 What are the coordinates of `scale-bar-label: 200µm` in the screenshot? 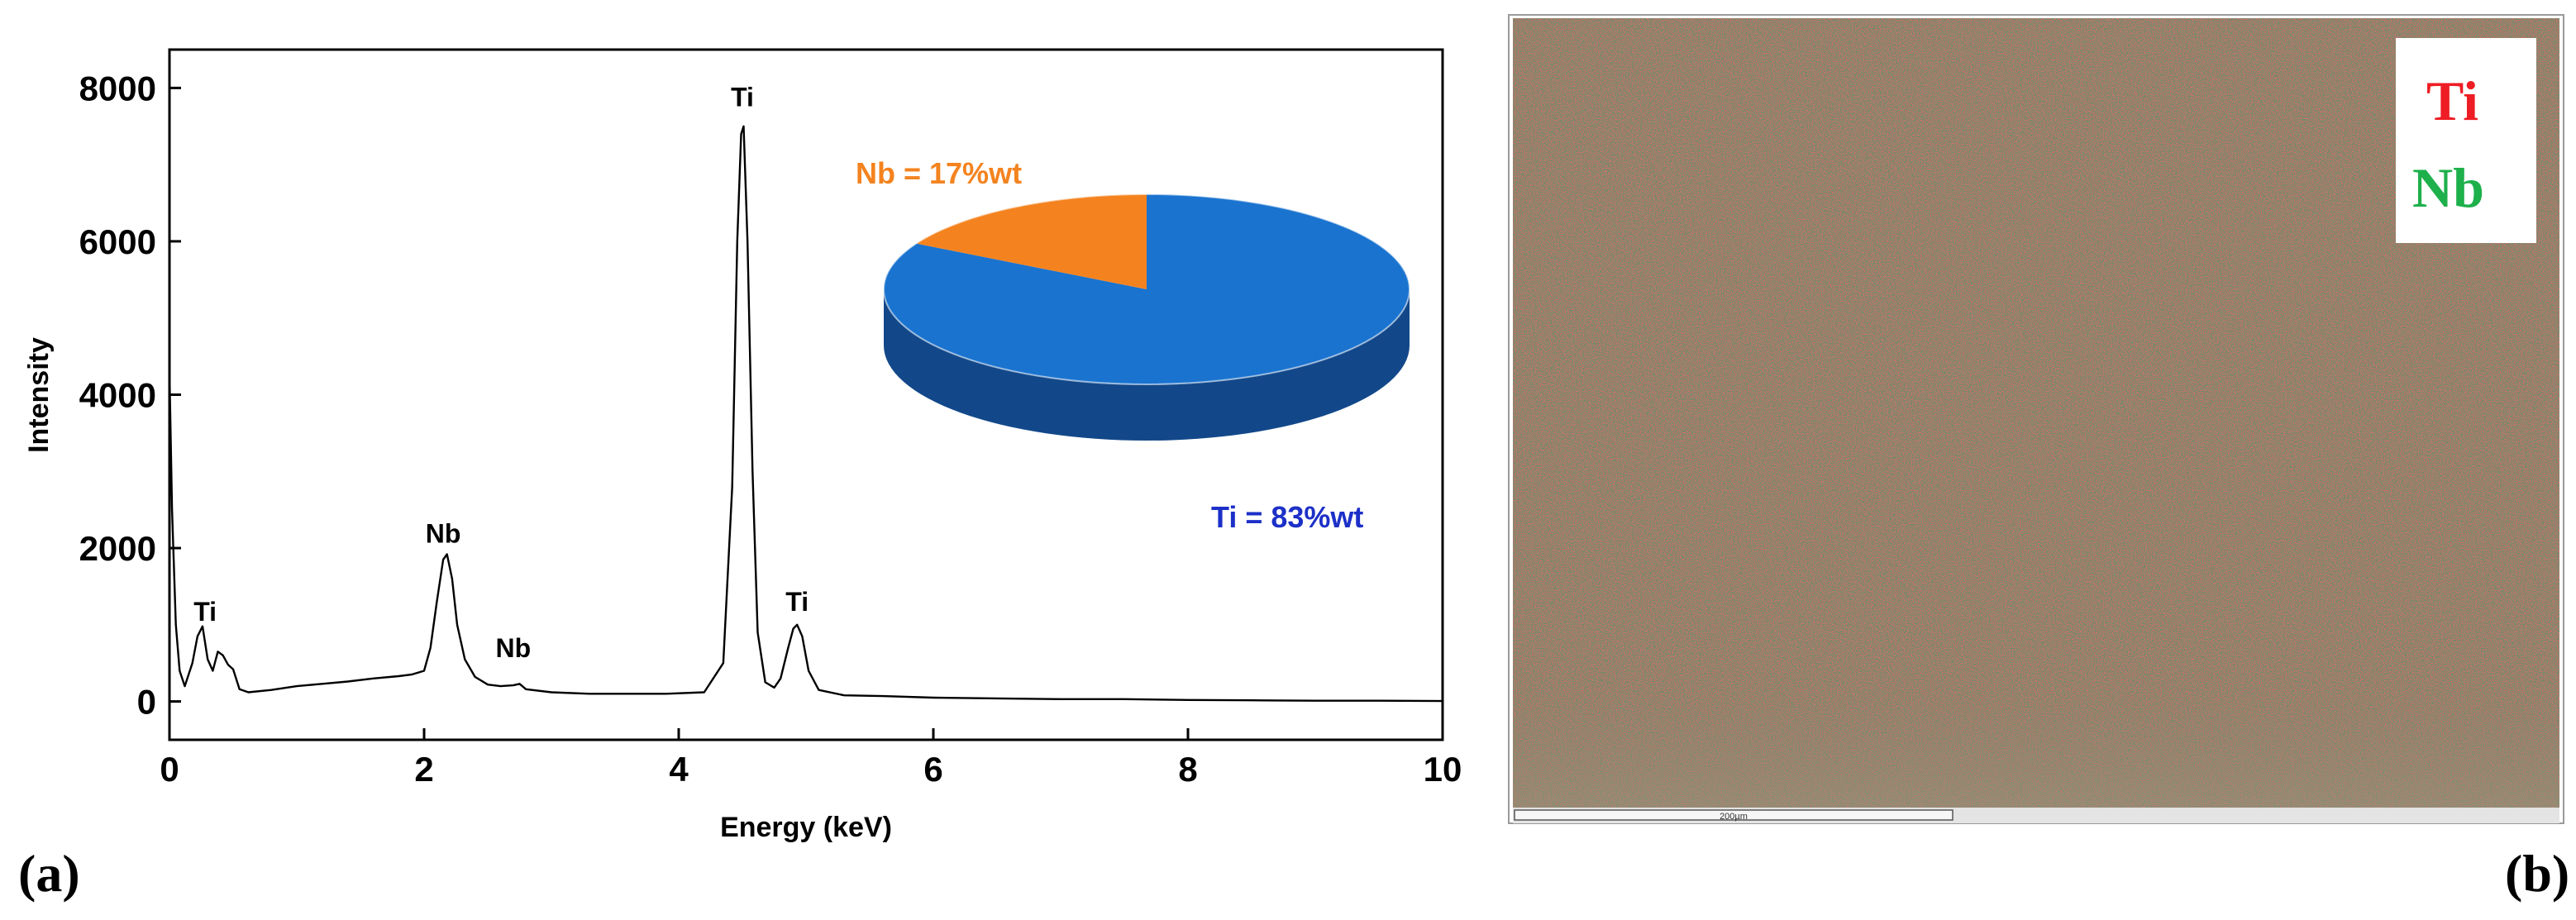 It's located at (1734, 817).